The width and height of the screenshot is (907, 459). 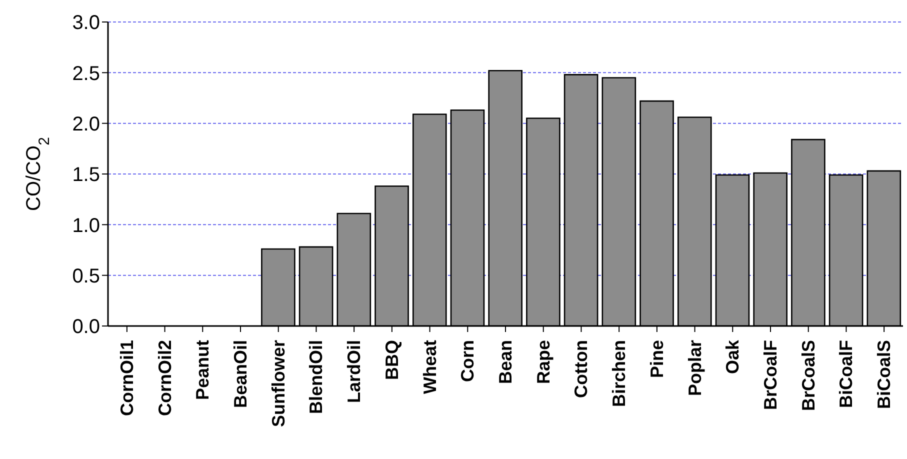 What do you see at coordinates (126, 378) in the screenshot?
I see `x-tick-label: CornOil1` at bounding box center [126, 378].